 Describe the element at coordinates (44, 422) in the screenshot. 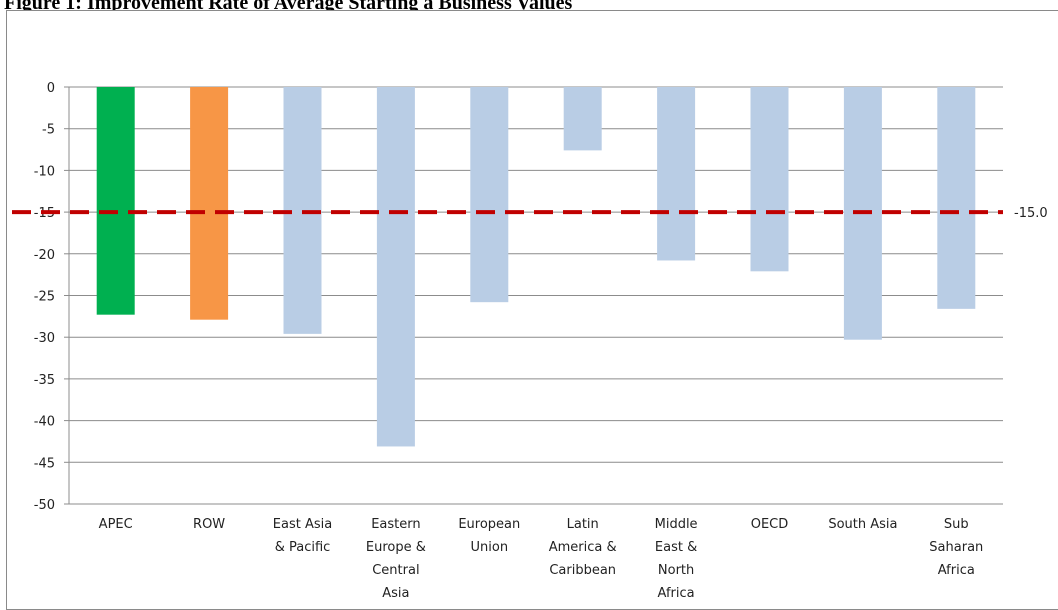

I see `y-tick-label: -40` at that location.